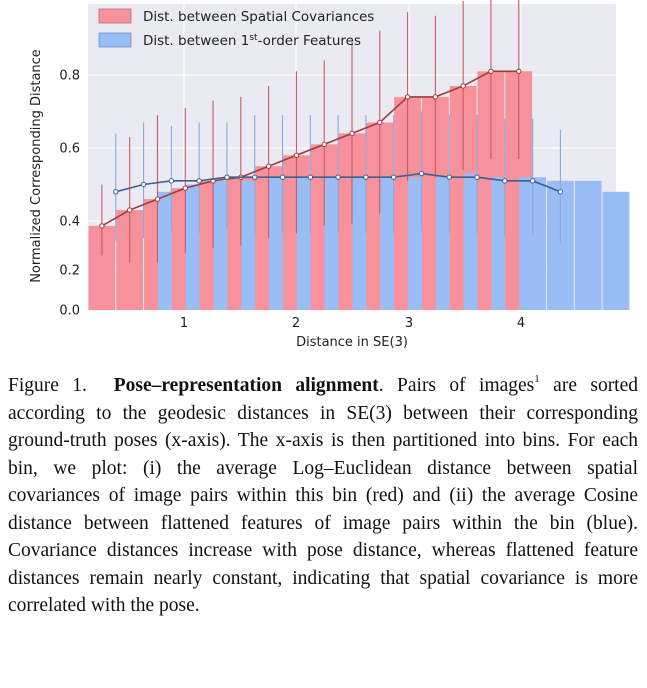 This screenshot has width=647, height=688. I want to click on caption-footnote: 1, so click(537, 379).